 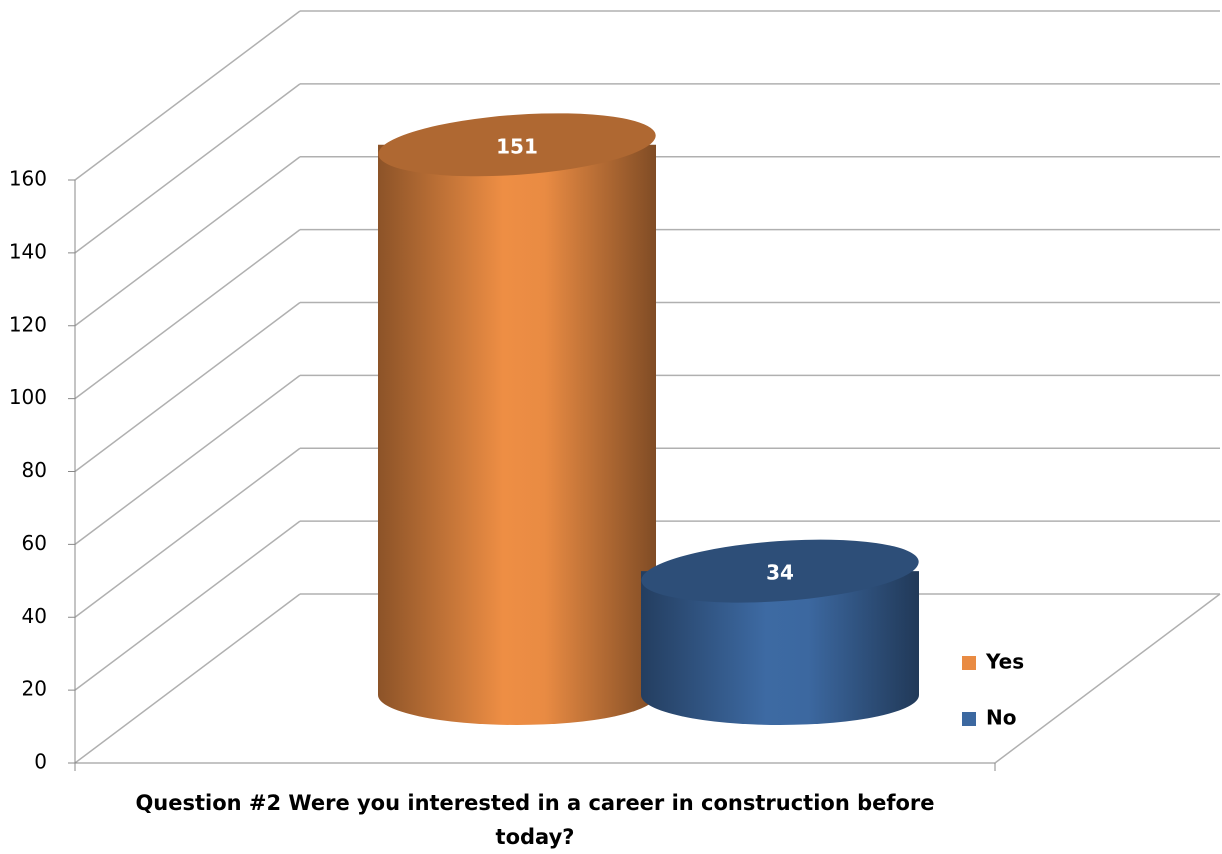 What do you see at coordinates (28, 179) in the screenshot?
I see `y-tick-label: 160` at bounding box center [28, 179].